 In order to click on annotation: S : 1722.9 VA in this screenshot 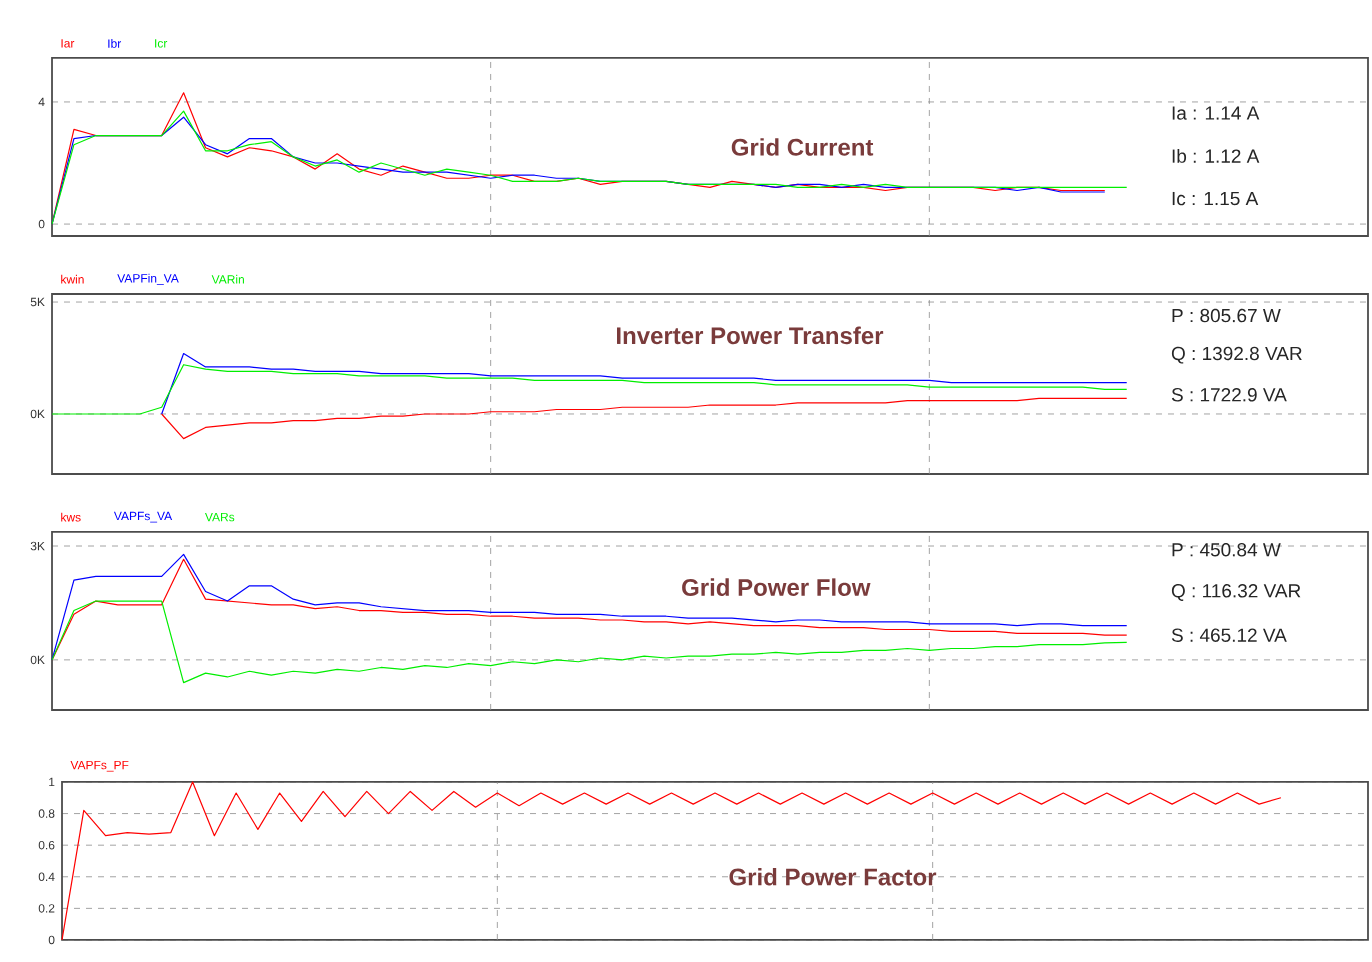, I will do `click(1229, 395)`.